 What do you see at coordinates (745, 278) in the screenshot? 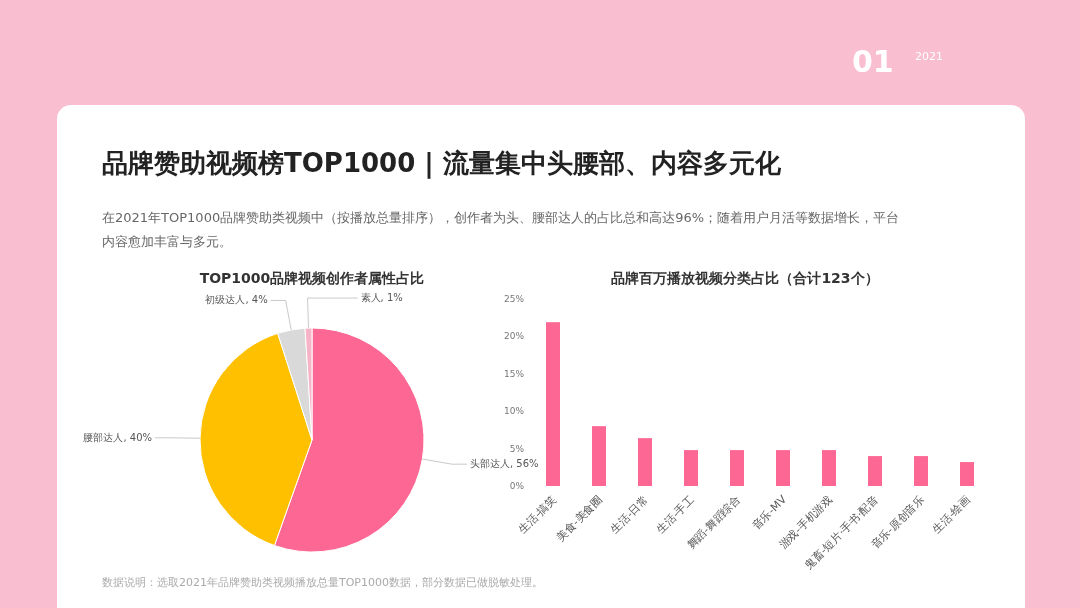
I see `chart-title: 品牌百万播放视频分类占比（合计123个）` at bounding box center [745, 278].